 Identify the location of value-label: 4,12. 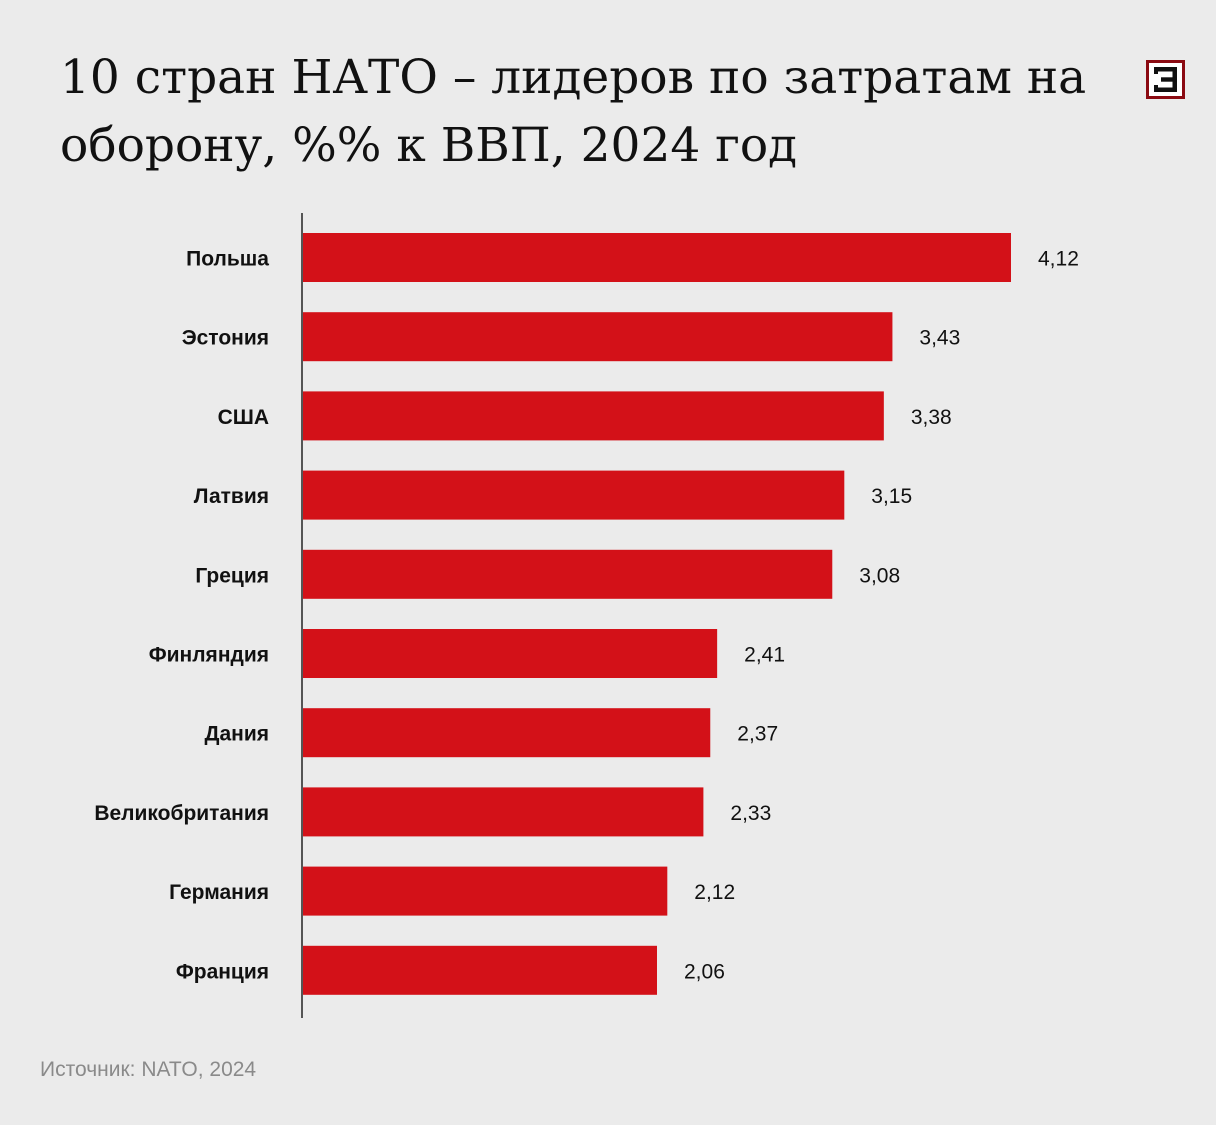
(1058, 259).